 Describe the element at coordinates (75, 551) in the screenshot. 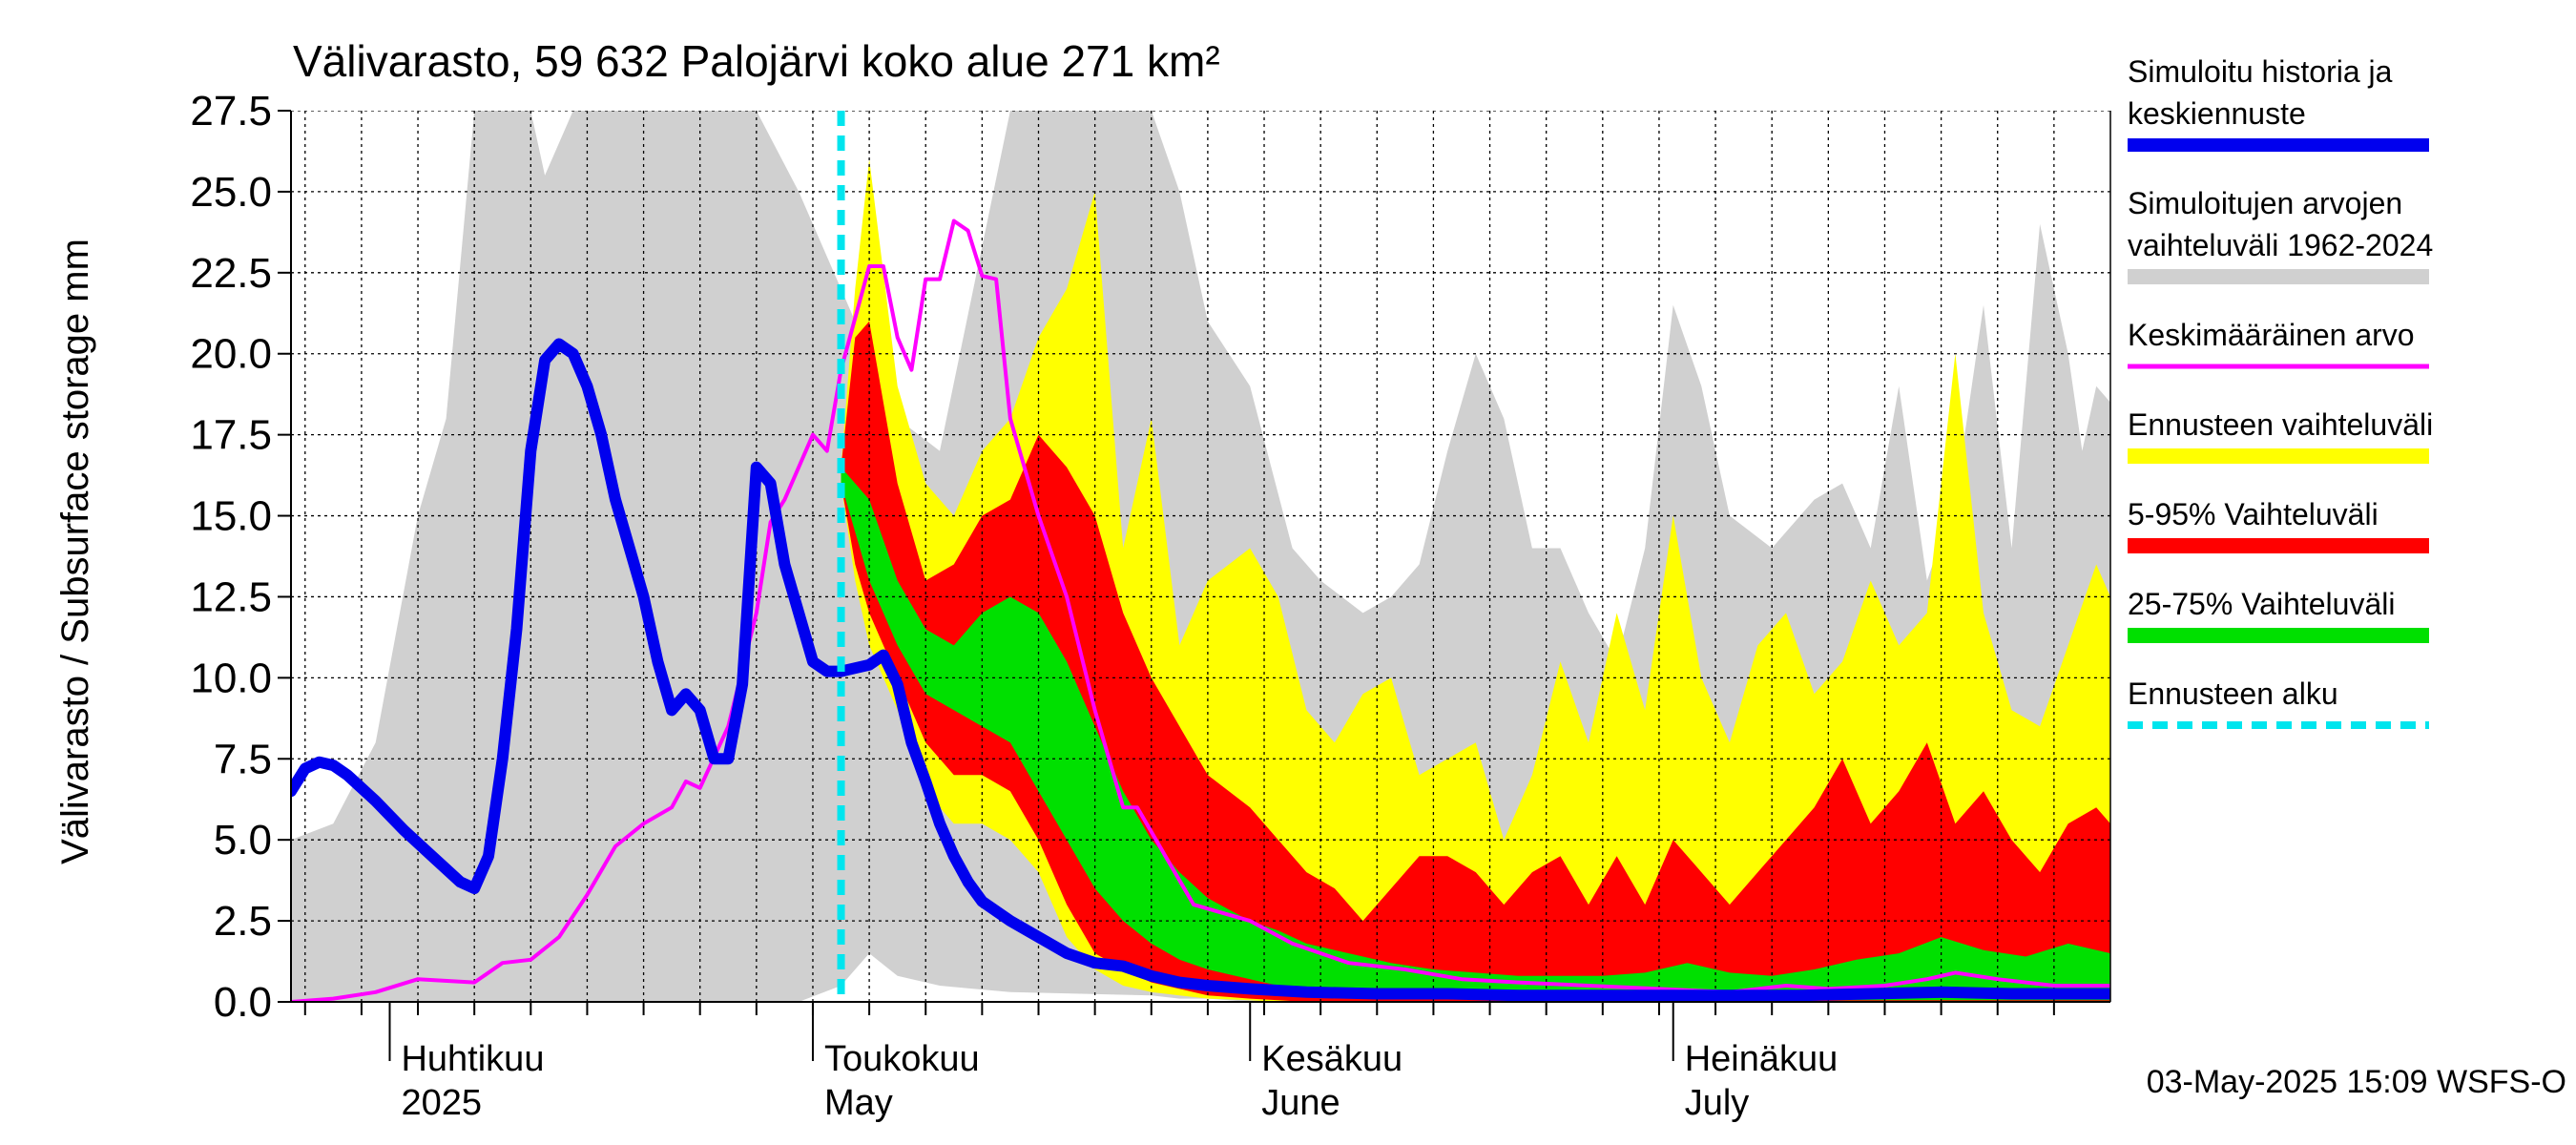

I see `y-axis-label: Välivarasto / Subsurface storage mm` at that location.